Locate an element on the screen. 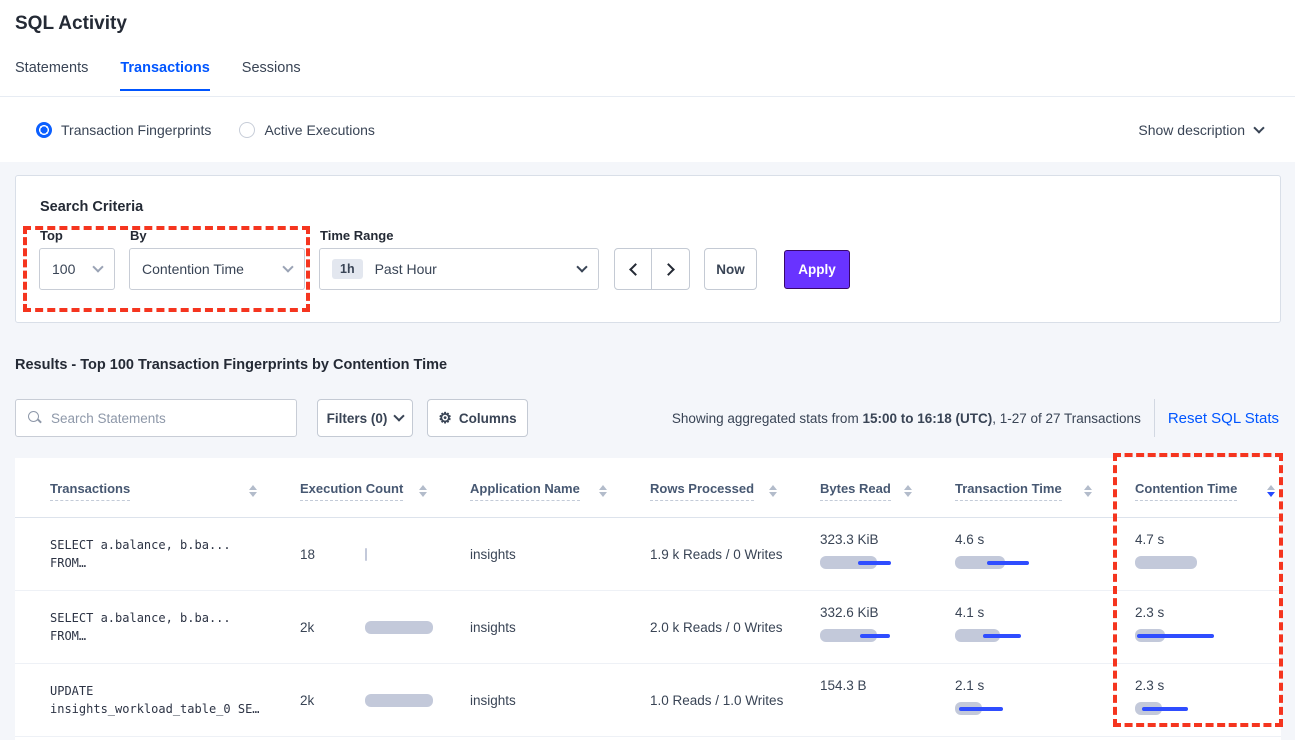 The image size is (1295, 740). sort-icon-active-desc is located at coordinates (1271, 490).